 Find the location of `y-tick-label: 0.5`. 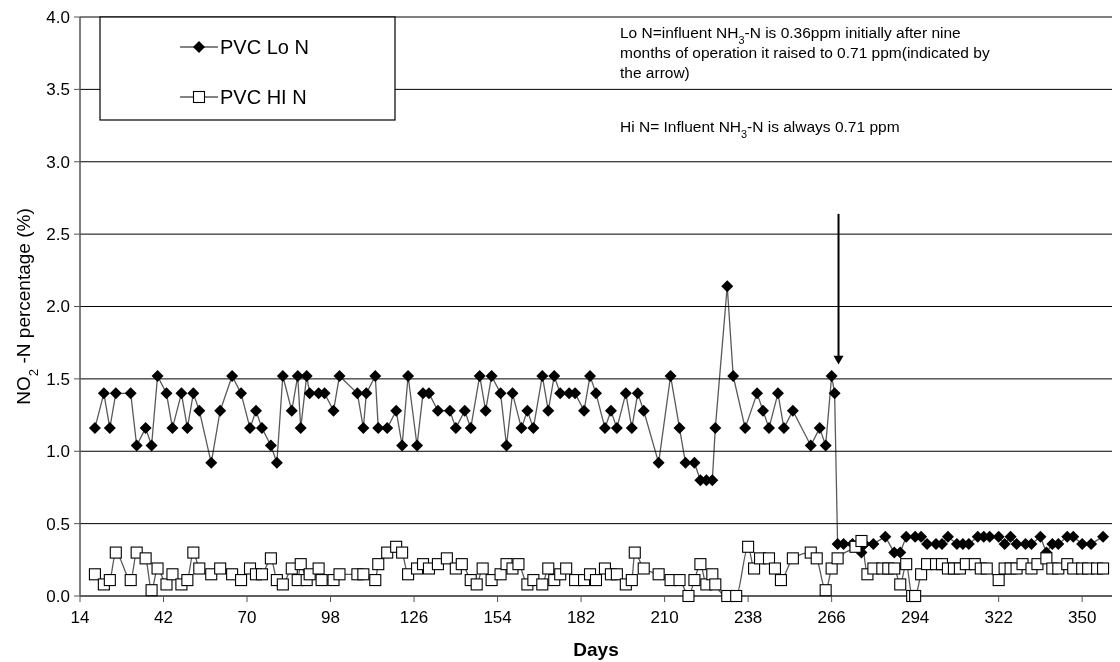

y-tick-label: 0.5 is located at coordinates (58, 524).